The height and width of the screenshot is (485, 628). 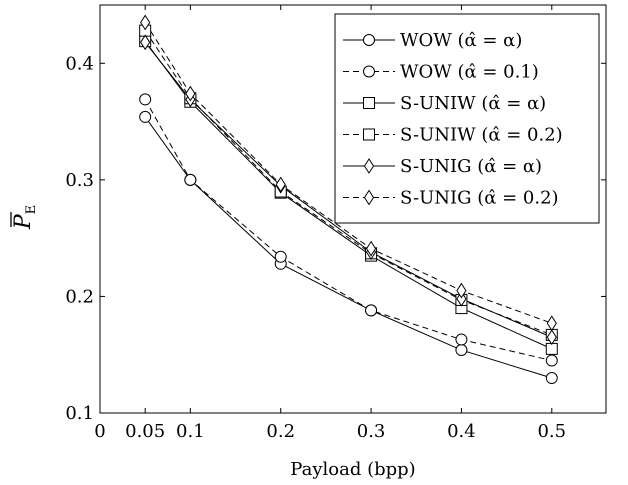 What do you see at coordinates (31, 210) in the screenshot?
I see `y-axis-label-sub: E` at bounding box center [31, 210].